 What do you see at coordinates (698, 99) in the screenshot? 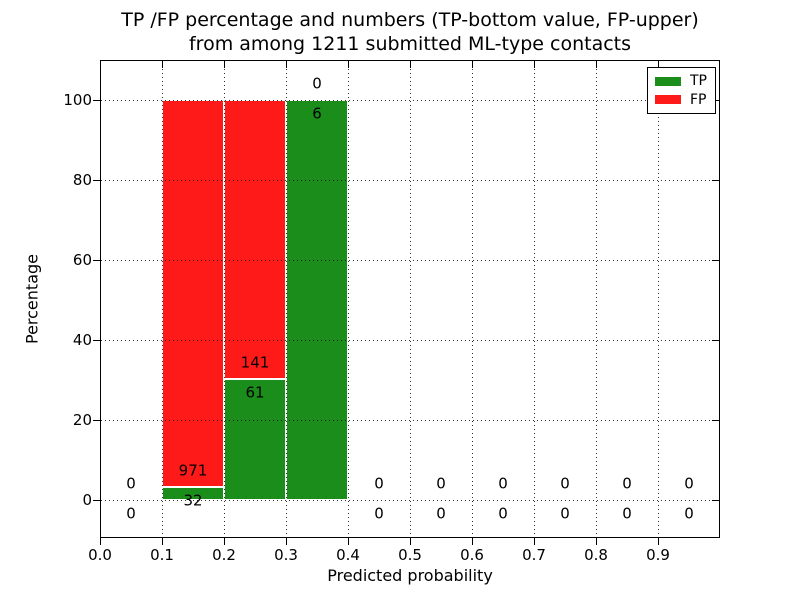
I see `legend-label: FP` at bounding box center [698, 99].